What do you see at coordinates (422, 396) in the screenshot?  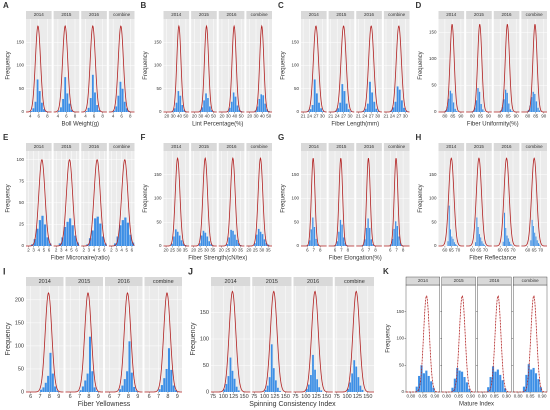 I see `x-tick-label: 0.85` at bounding box center [422, 396].